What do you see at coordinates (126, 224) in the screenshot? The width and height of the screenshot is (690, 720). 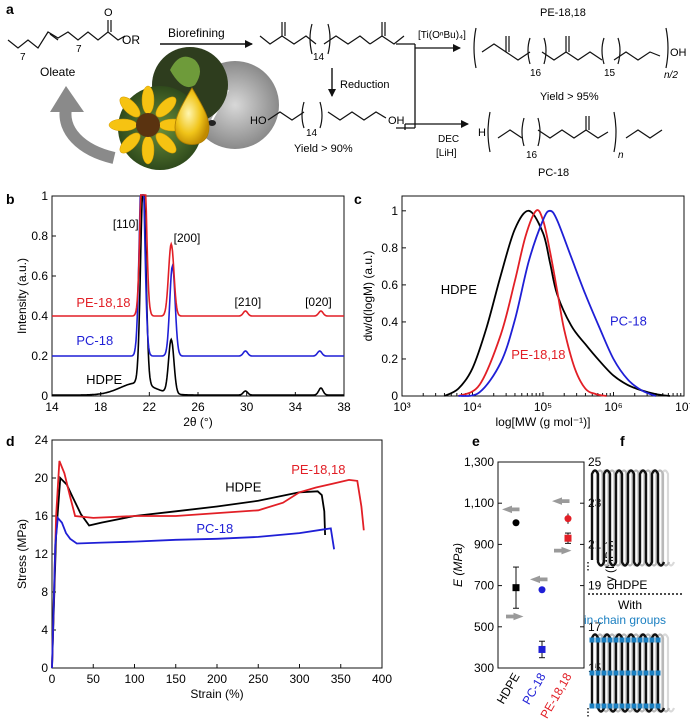 I see `peak-annotation: [110]` at bounding box center [126, 224].